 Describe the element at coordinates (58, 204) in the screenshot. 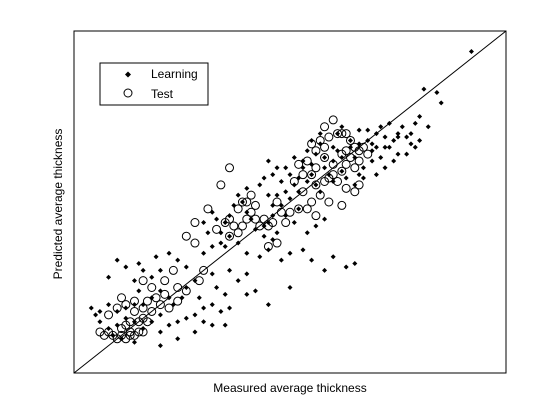

I see `y-axis-label: Predicted average thickness` at that location.